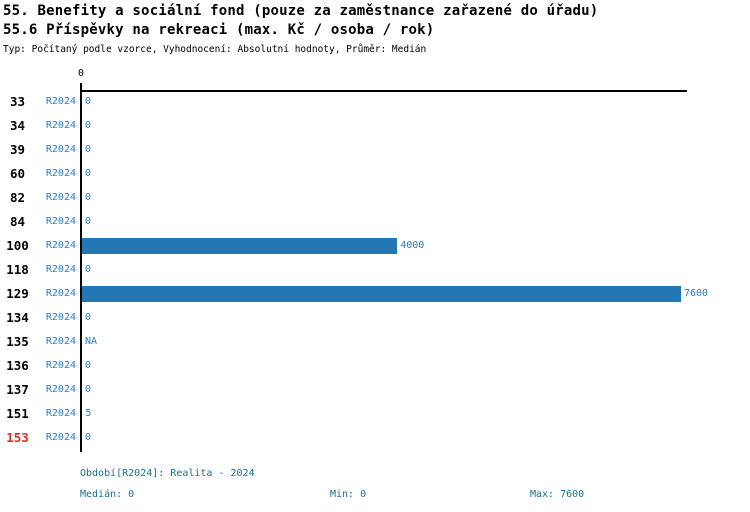  Describe the element at coordinates (375, 366) in the screenshot. I see `chart-row: 136 R2024 0` at that location.